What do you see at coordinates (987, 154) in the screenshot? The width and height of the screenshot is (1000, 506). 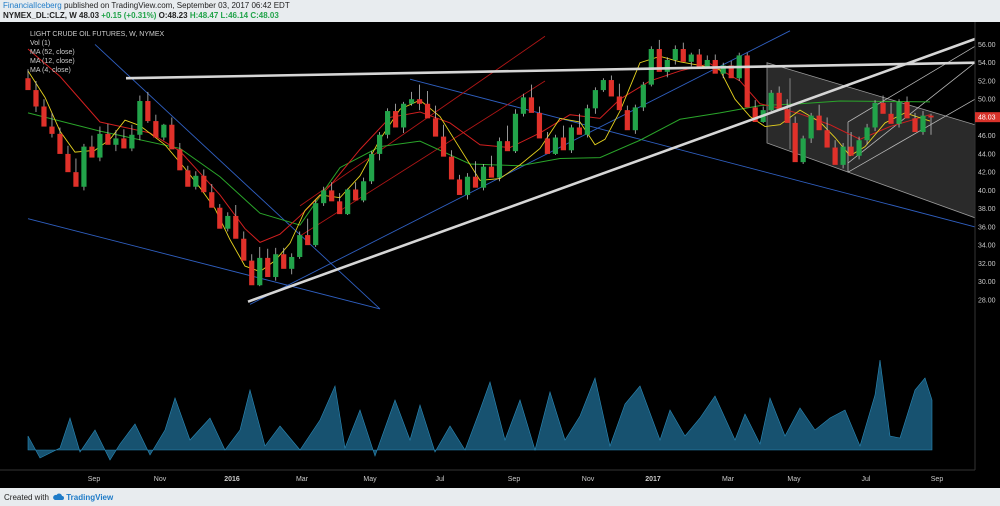 I see `y-tick-label: 44.00` at bounding box center [987, 154].